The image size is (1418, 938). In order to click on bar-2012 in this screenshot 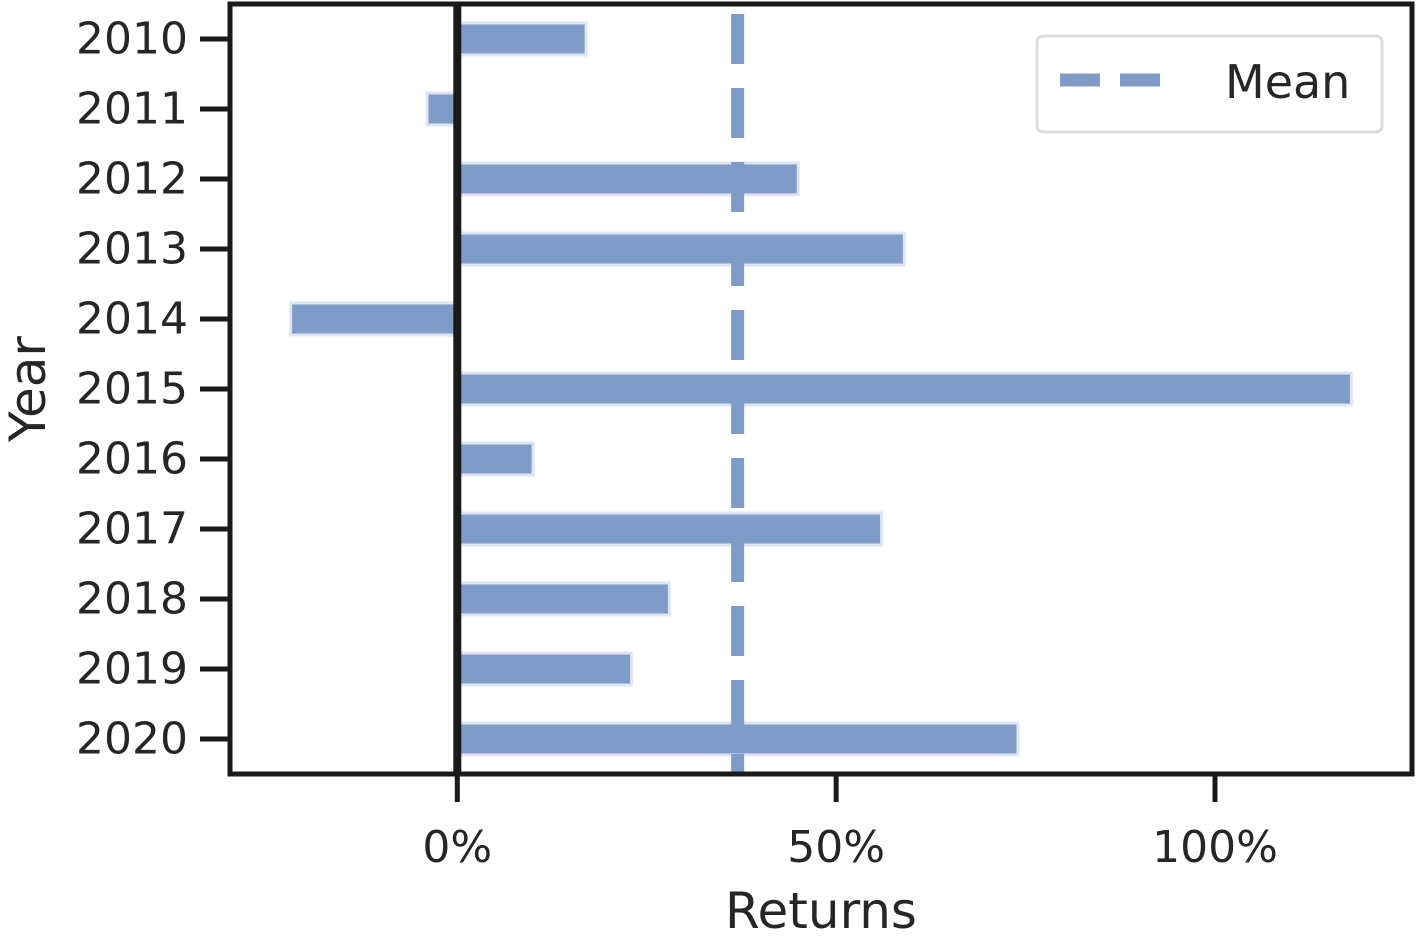, I will do `click(627, 179)`.